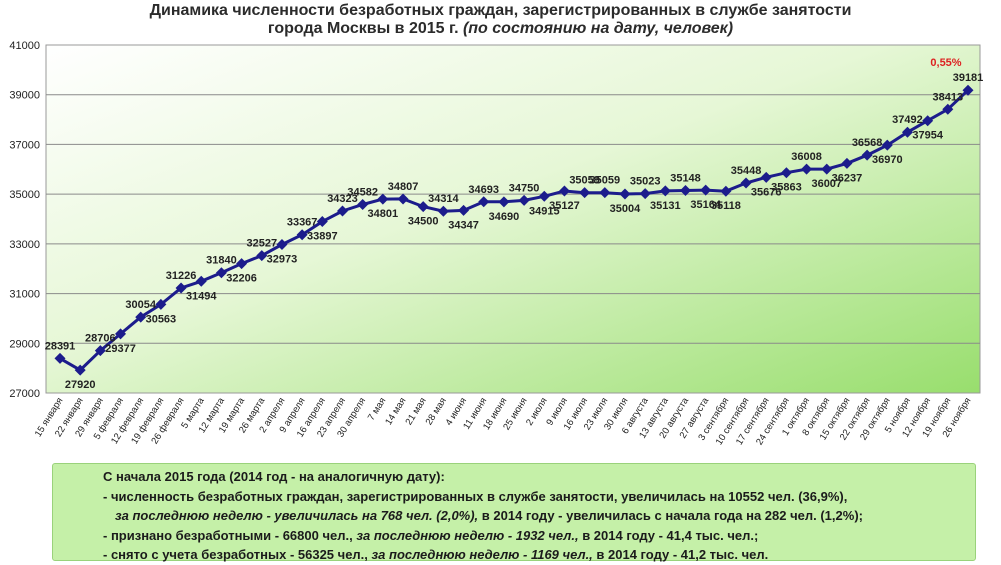 The image size is (1001, 565). Describe the element at coordinates (100, 339) in the screenshot. I see `data-label: 28706` at that location.